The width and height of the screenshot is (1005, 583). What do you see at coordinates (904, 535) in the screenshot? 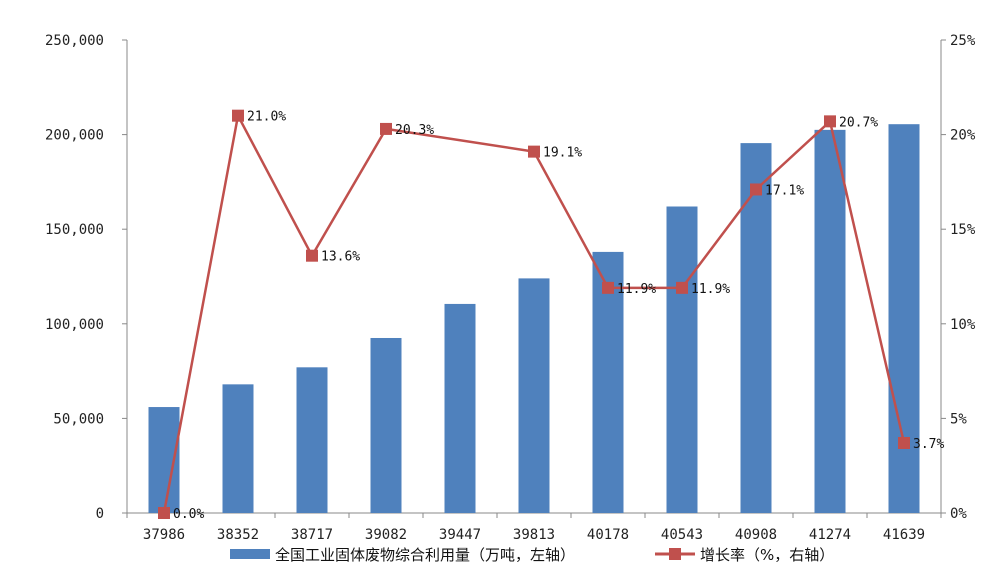
I see `x-tick-label: 41639` at bounding box center [904, 535].